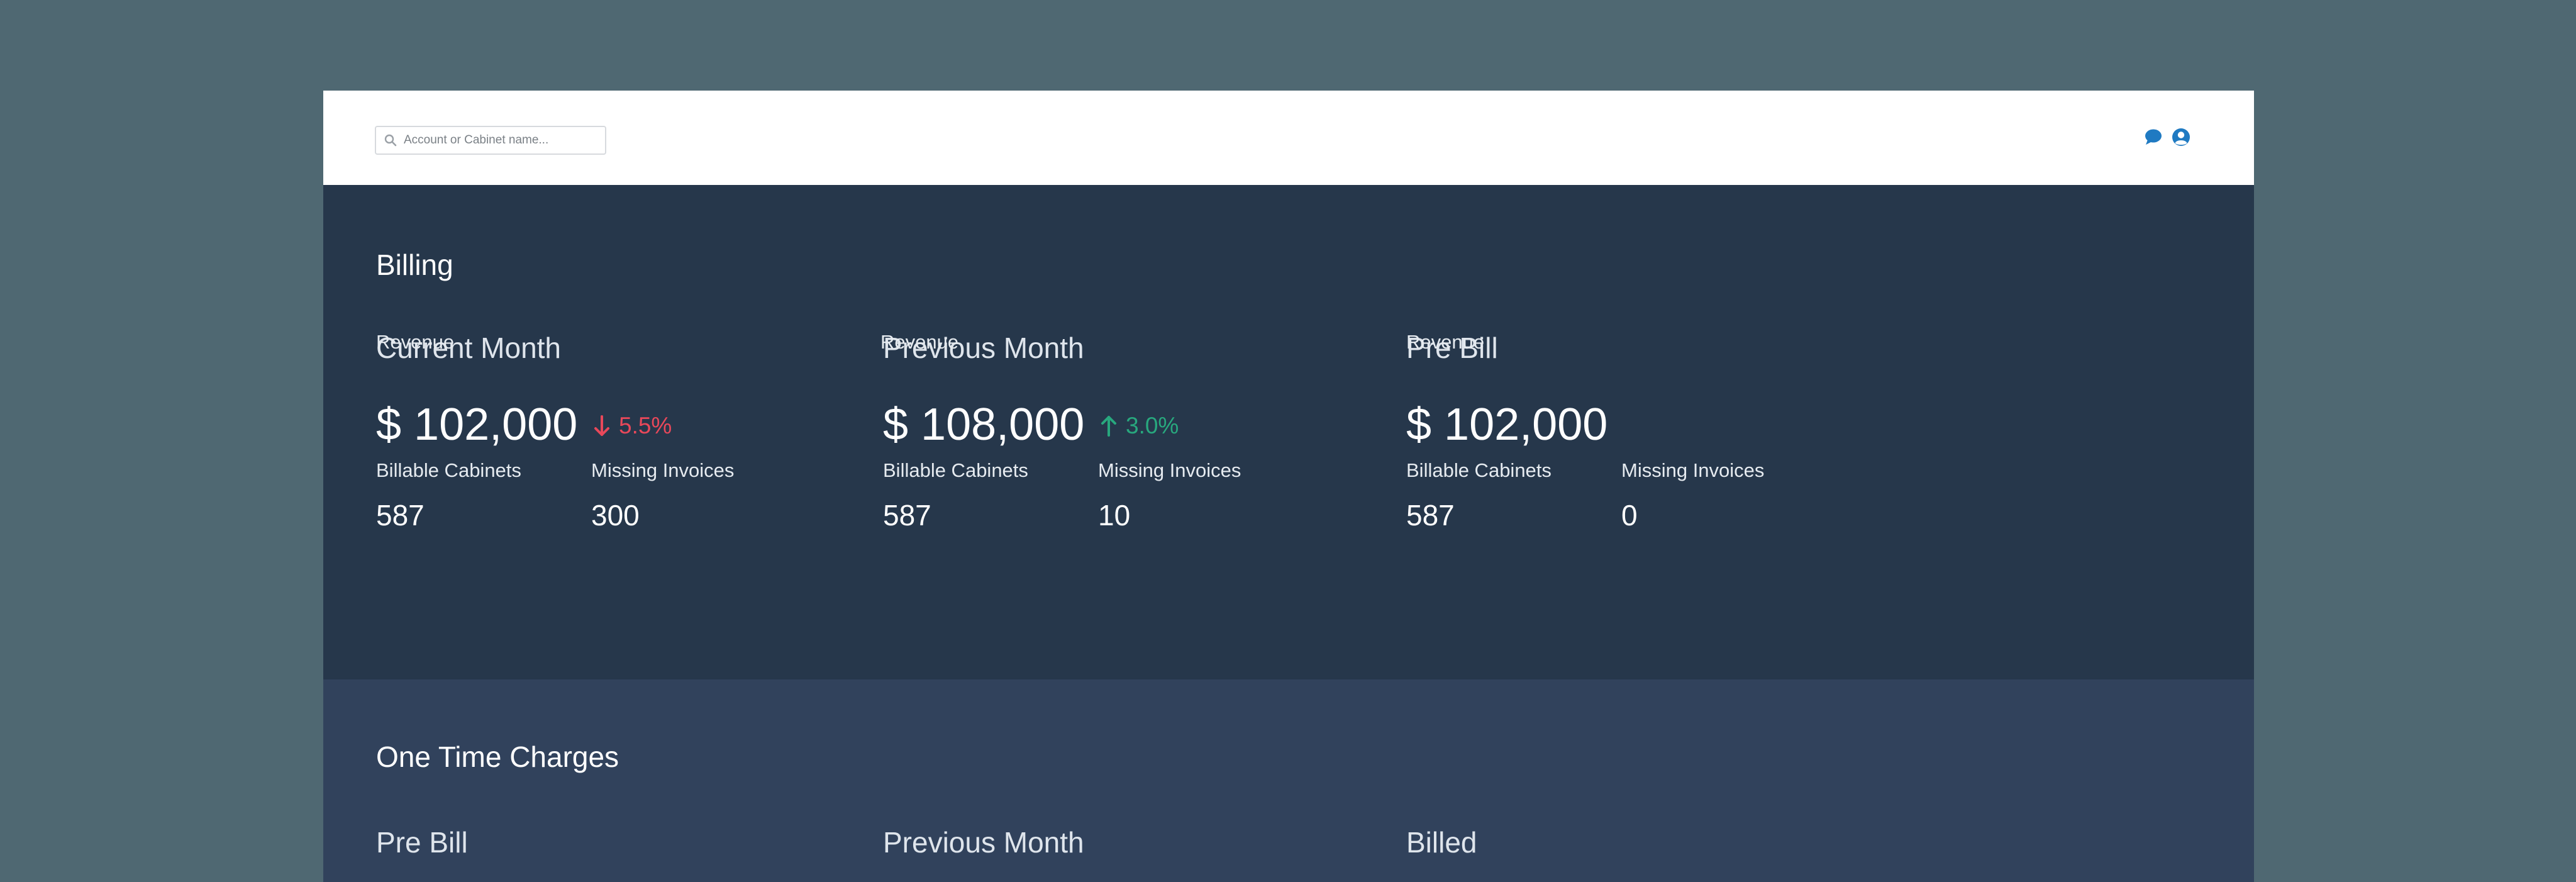 This screenshot has height=882, width=2576. Describe the element at coordinates (955, 470) in the screenshot. I see `previous-month-cabinets-label: Billable Cabinets` at that location.